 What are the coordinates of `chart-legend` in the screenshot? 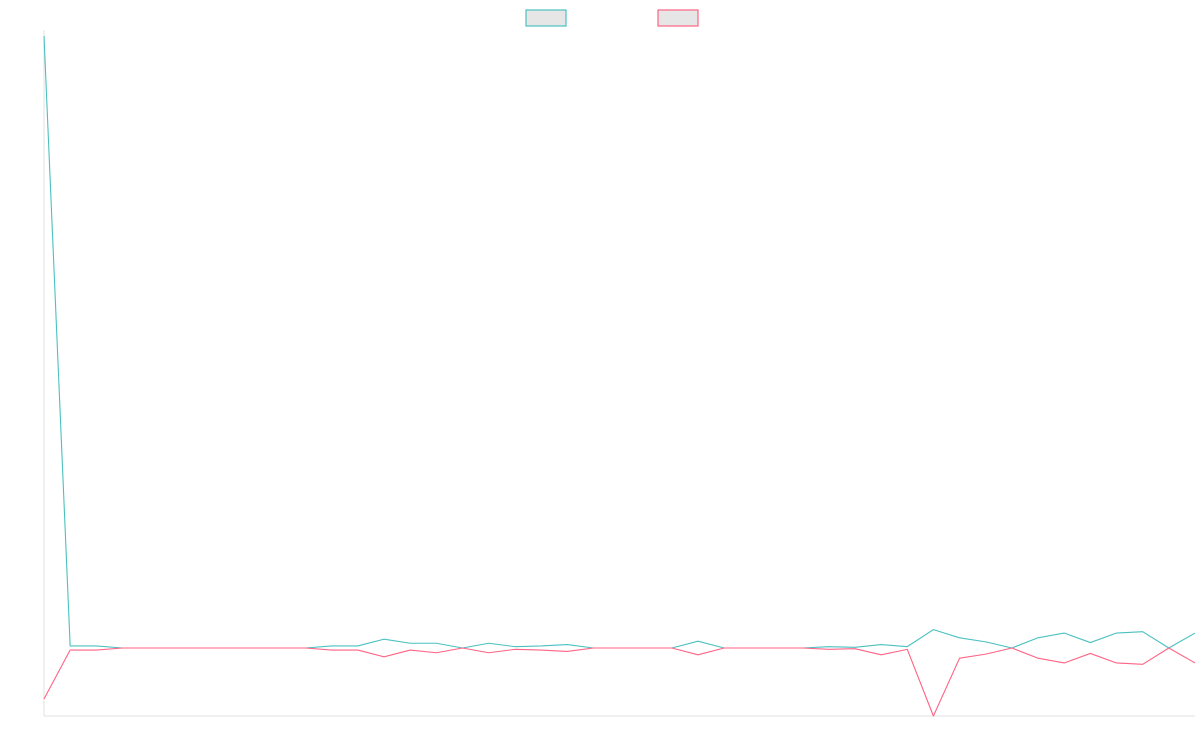 It's located at (612, 18).